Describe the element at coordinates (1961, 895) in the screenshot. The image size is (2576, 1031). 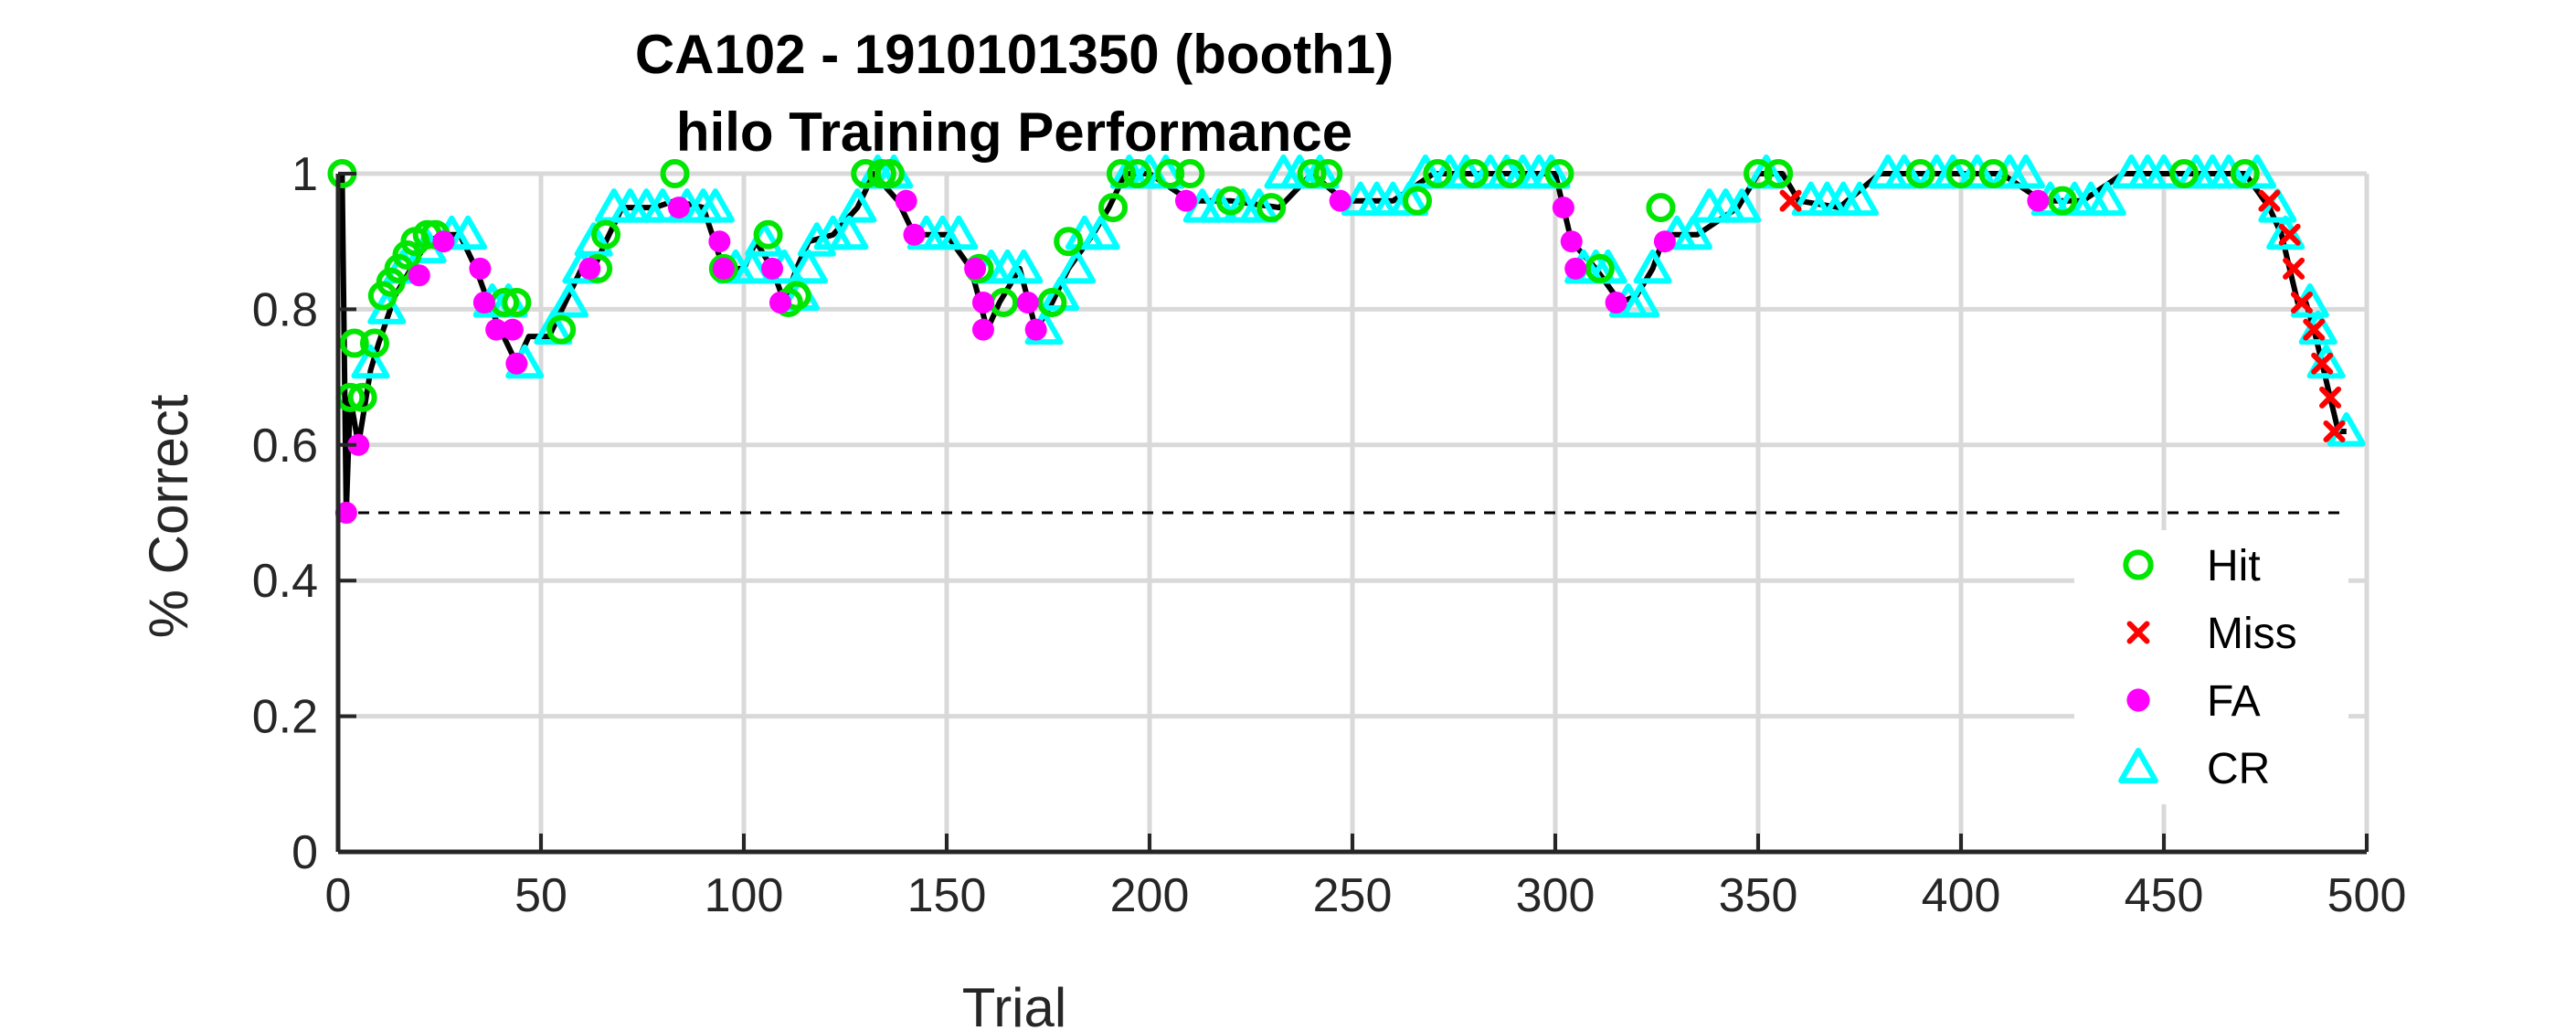
I see `x-tick-label: 400` at that location.